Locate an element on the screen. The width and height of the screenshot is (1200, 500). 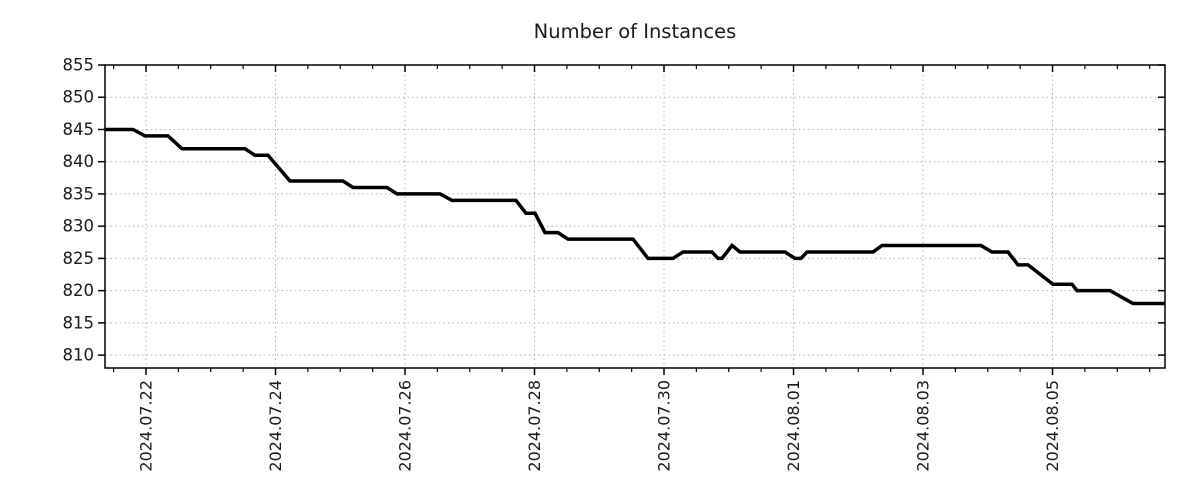
y-tick-label: 850 is located at coordinates (79, 97).